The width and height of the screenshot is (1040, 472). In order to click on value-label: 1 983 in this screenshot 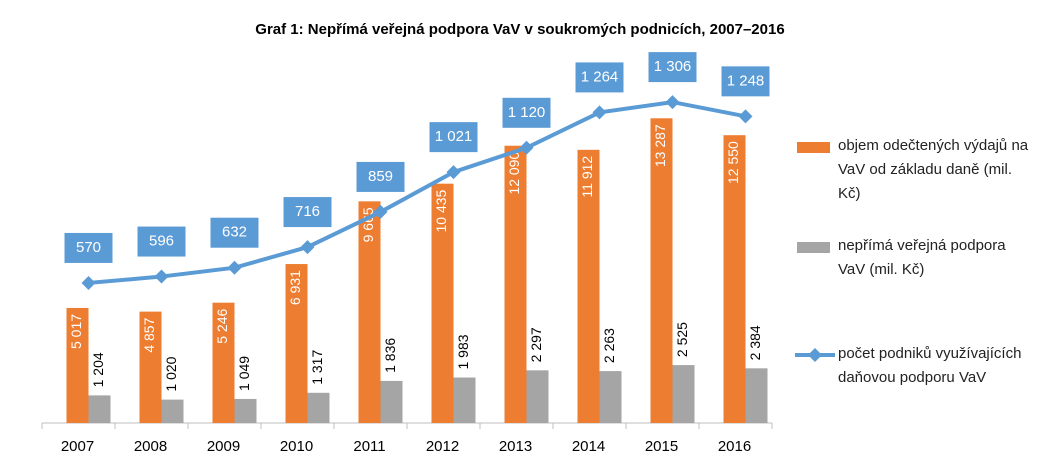, I will do `click(463, 351)`.